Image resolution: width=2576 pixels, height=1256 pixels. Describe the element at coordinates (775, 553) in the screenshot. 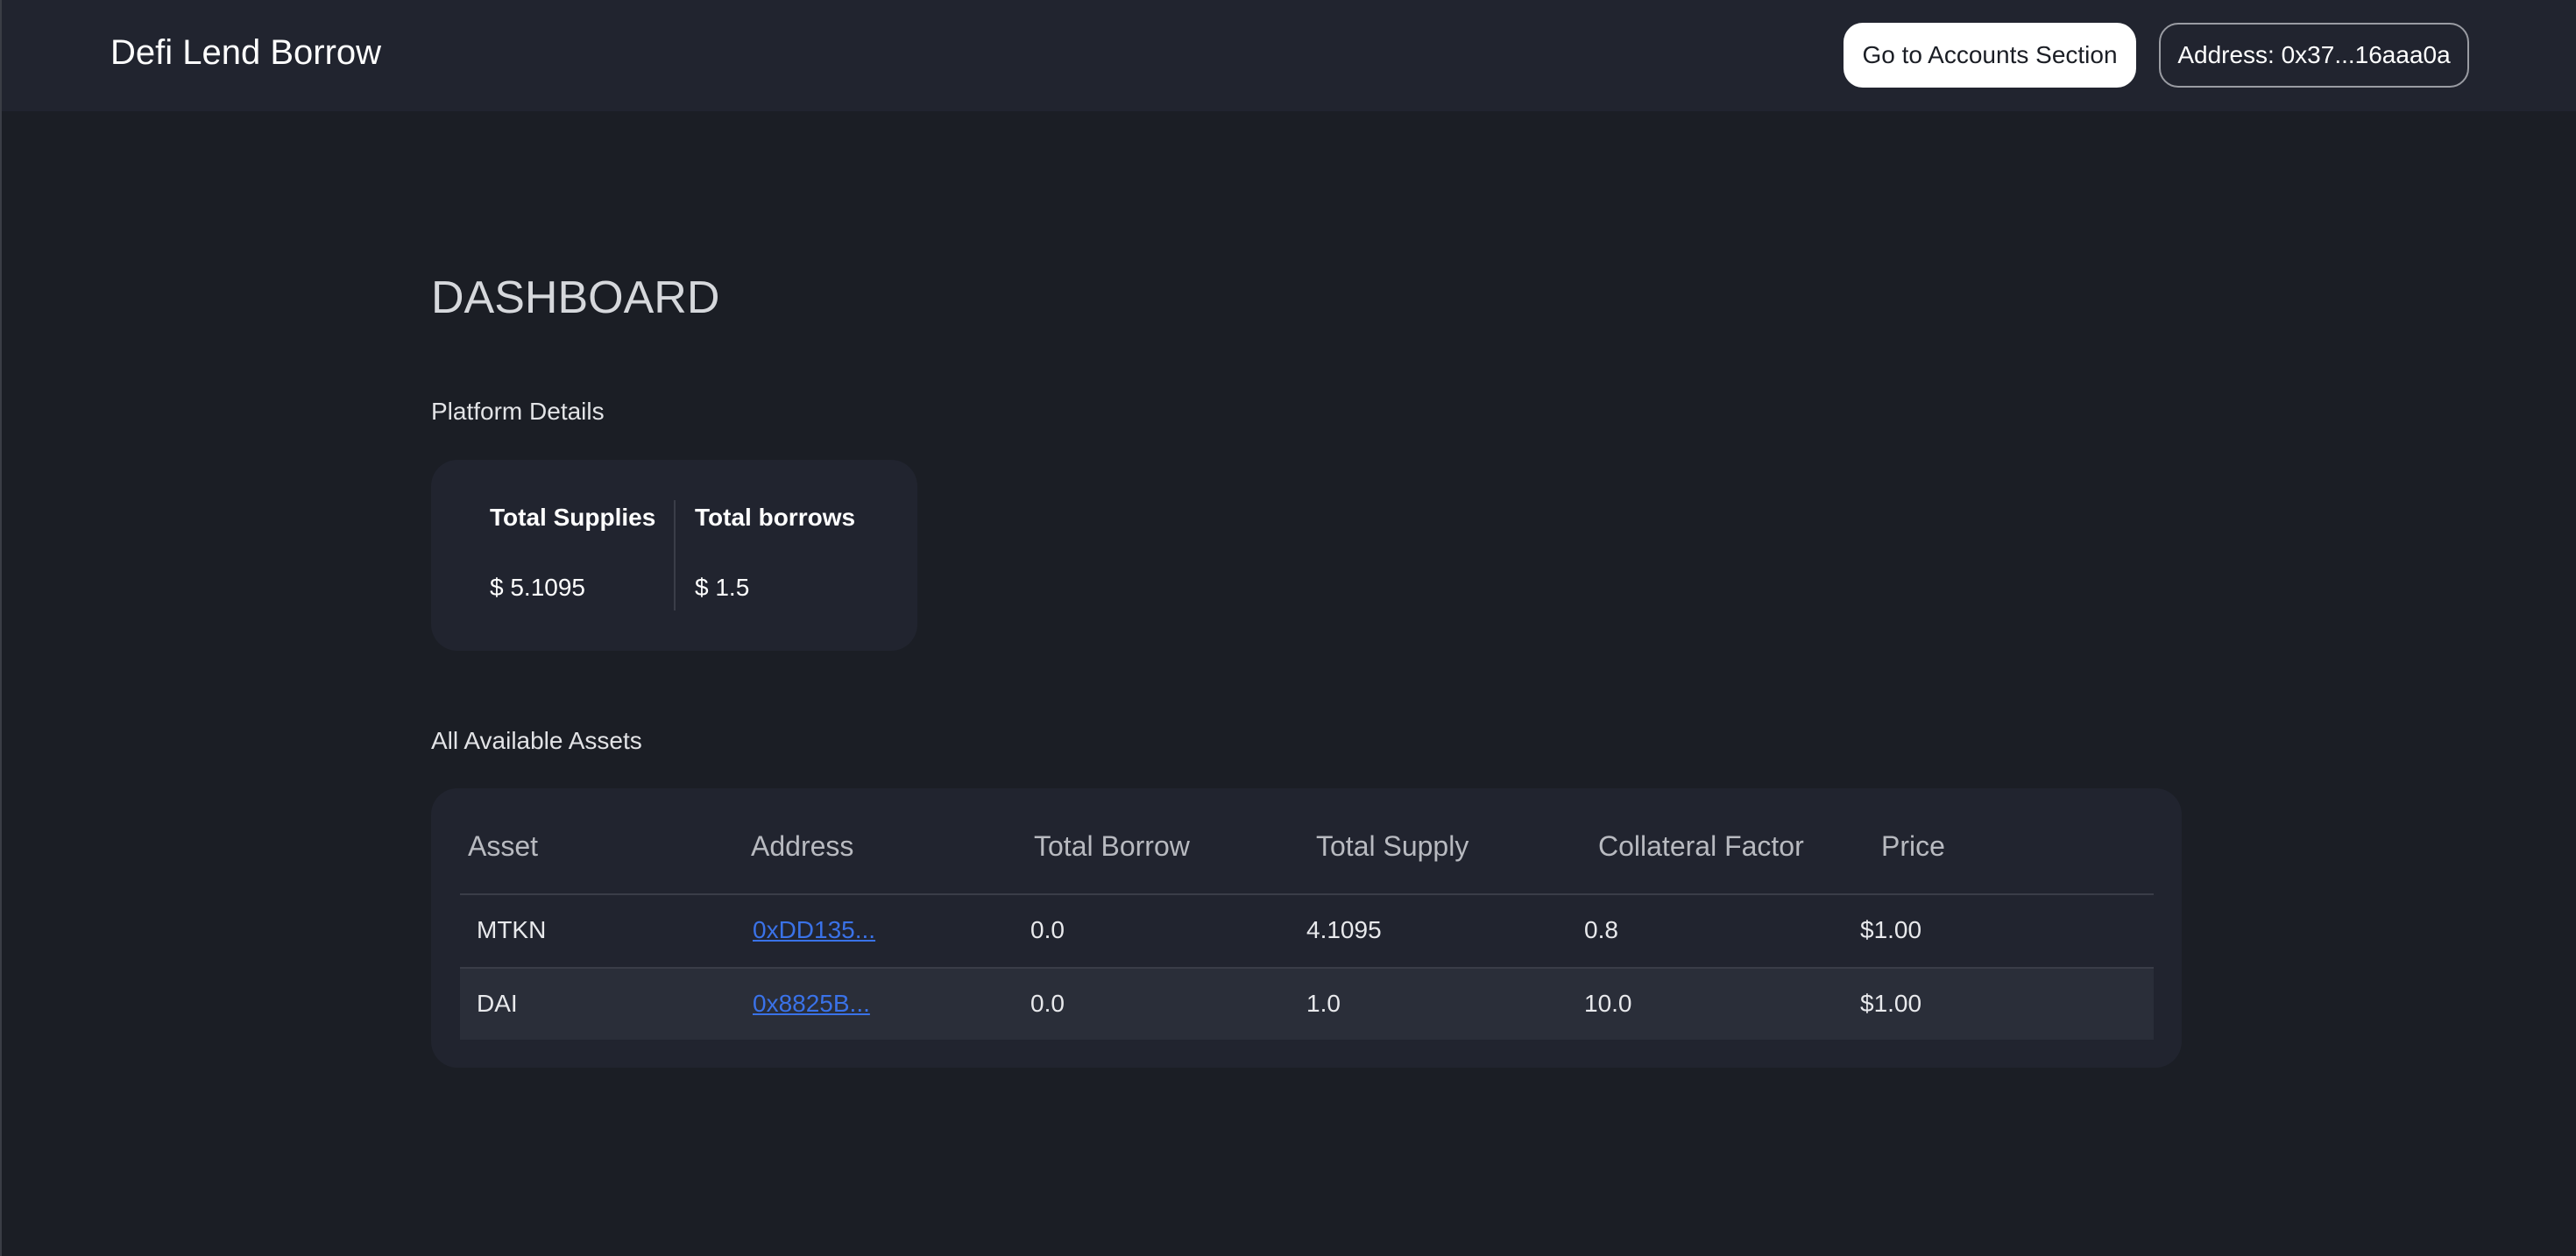

I see `total-borrows-stat: Total borrows $ 1.5` at that location.